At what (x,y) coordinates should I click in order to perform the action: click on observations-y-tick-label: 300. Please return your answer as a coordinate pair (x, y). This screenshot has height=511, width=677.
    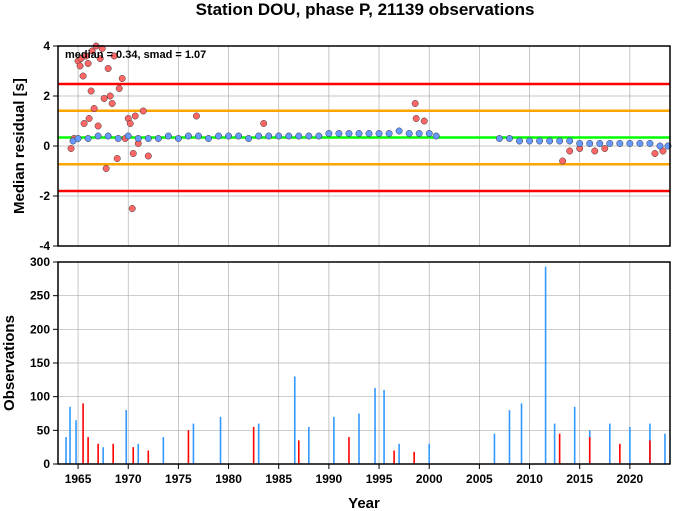
    Looking at the image, I should click on (40, 262).